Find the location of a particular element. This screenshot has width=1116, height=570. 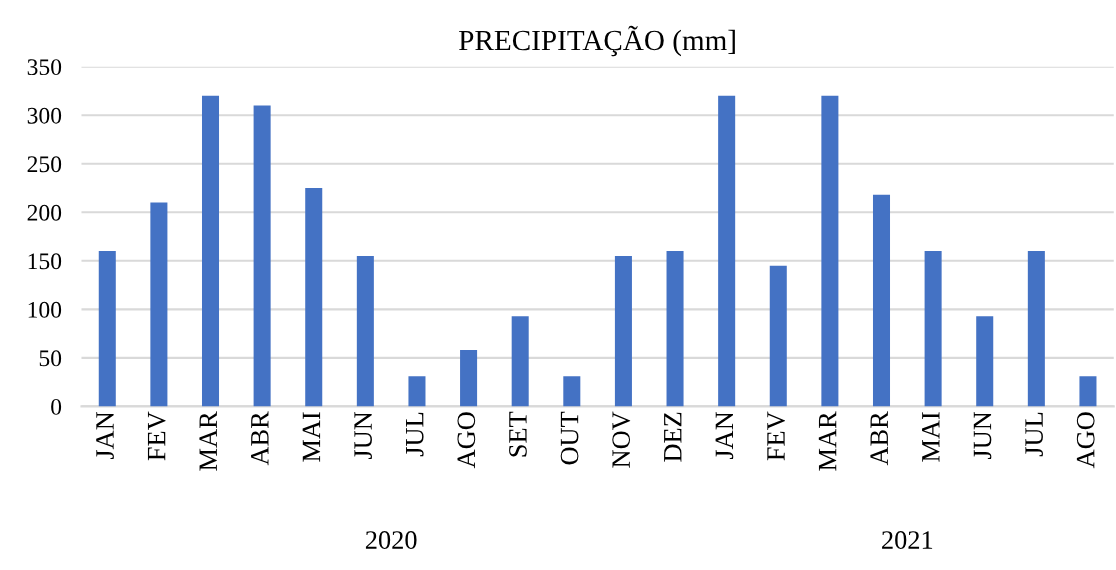

x-tick-label: NOV is located at coordinates (621, 439).